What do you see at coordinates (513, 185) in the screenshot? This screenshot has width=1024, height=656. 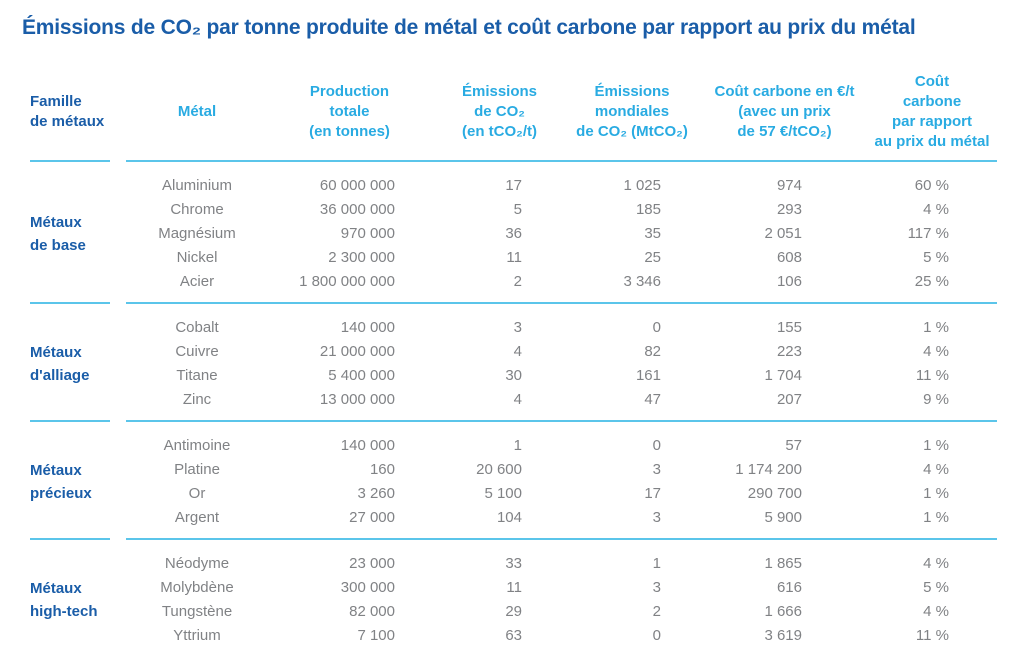 I see `cell-emissions-co2: 17` at bounding box center [513, 185].